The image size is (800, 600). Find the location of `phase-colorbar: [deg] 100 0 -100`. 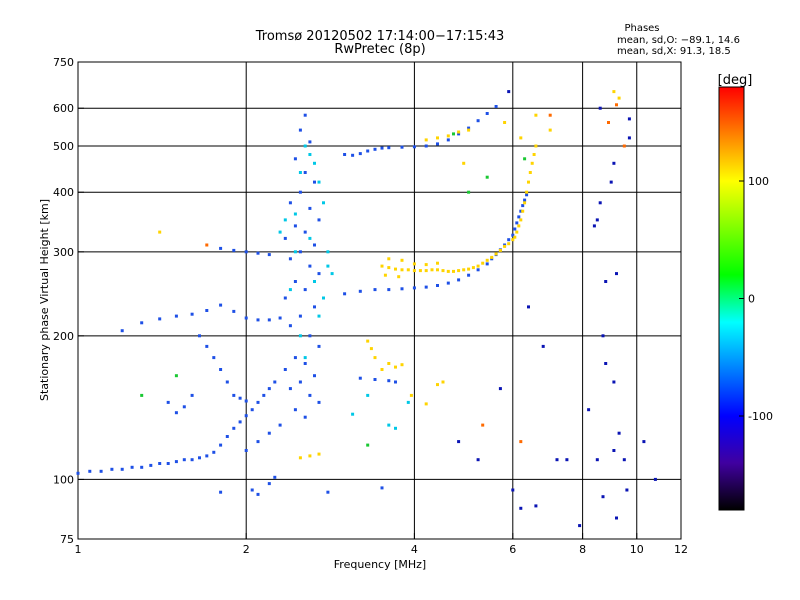

phase-colorbar: [deg] 100 0 -100 is located at coordinates (745, 292).